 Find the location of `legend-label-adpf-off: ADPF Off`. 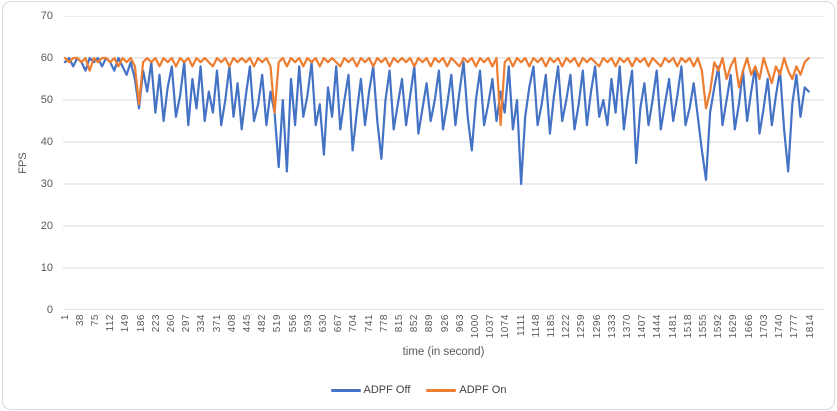

legend-label-adpf-off: ADPF Off is located at coordinates (387, 390).